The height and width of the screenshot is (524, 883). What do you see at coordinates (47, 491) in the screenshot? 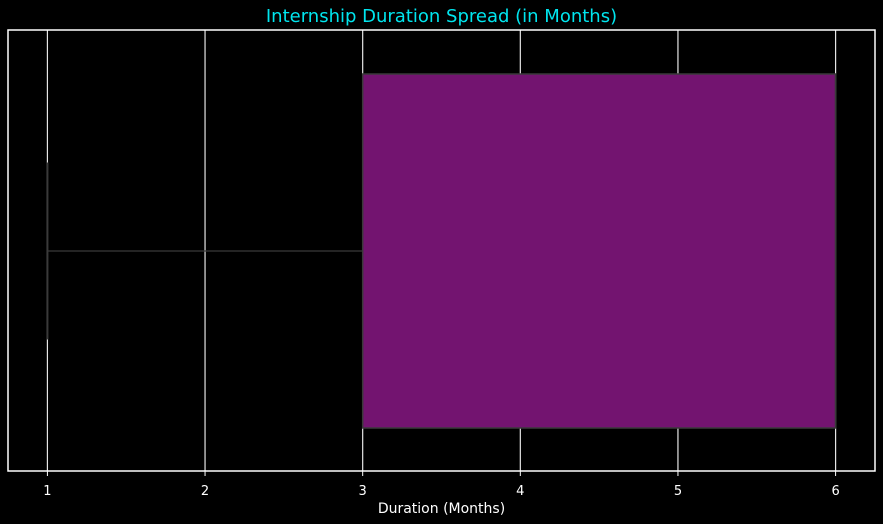
I see `x-tick-label-1: 1` at bounding box center [47, 491].